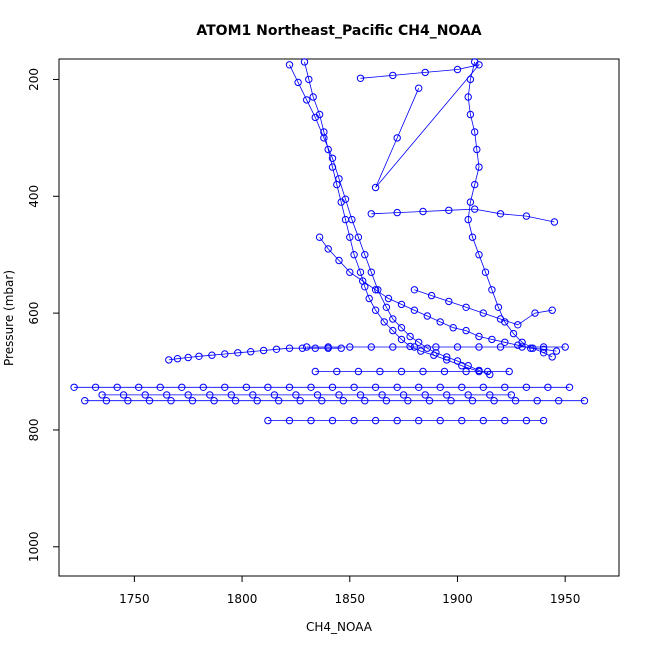  What do you see at coordinates (565, 599) in the screenshot?
I see `x-tick-label: 1950` at bounding box center [565, 599].